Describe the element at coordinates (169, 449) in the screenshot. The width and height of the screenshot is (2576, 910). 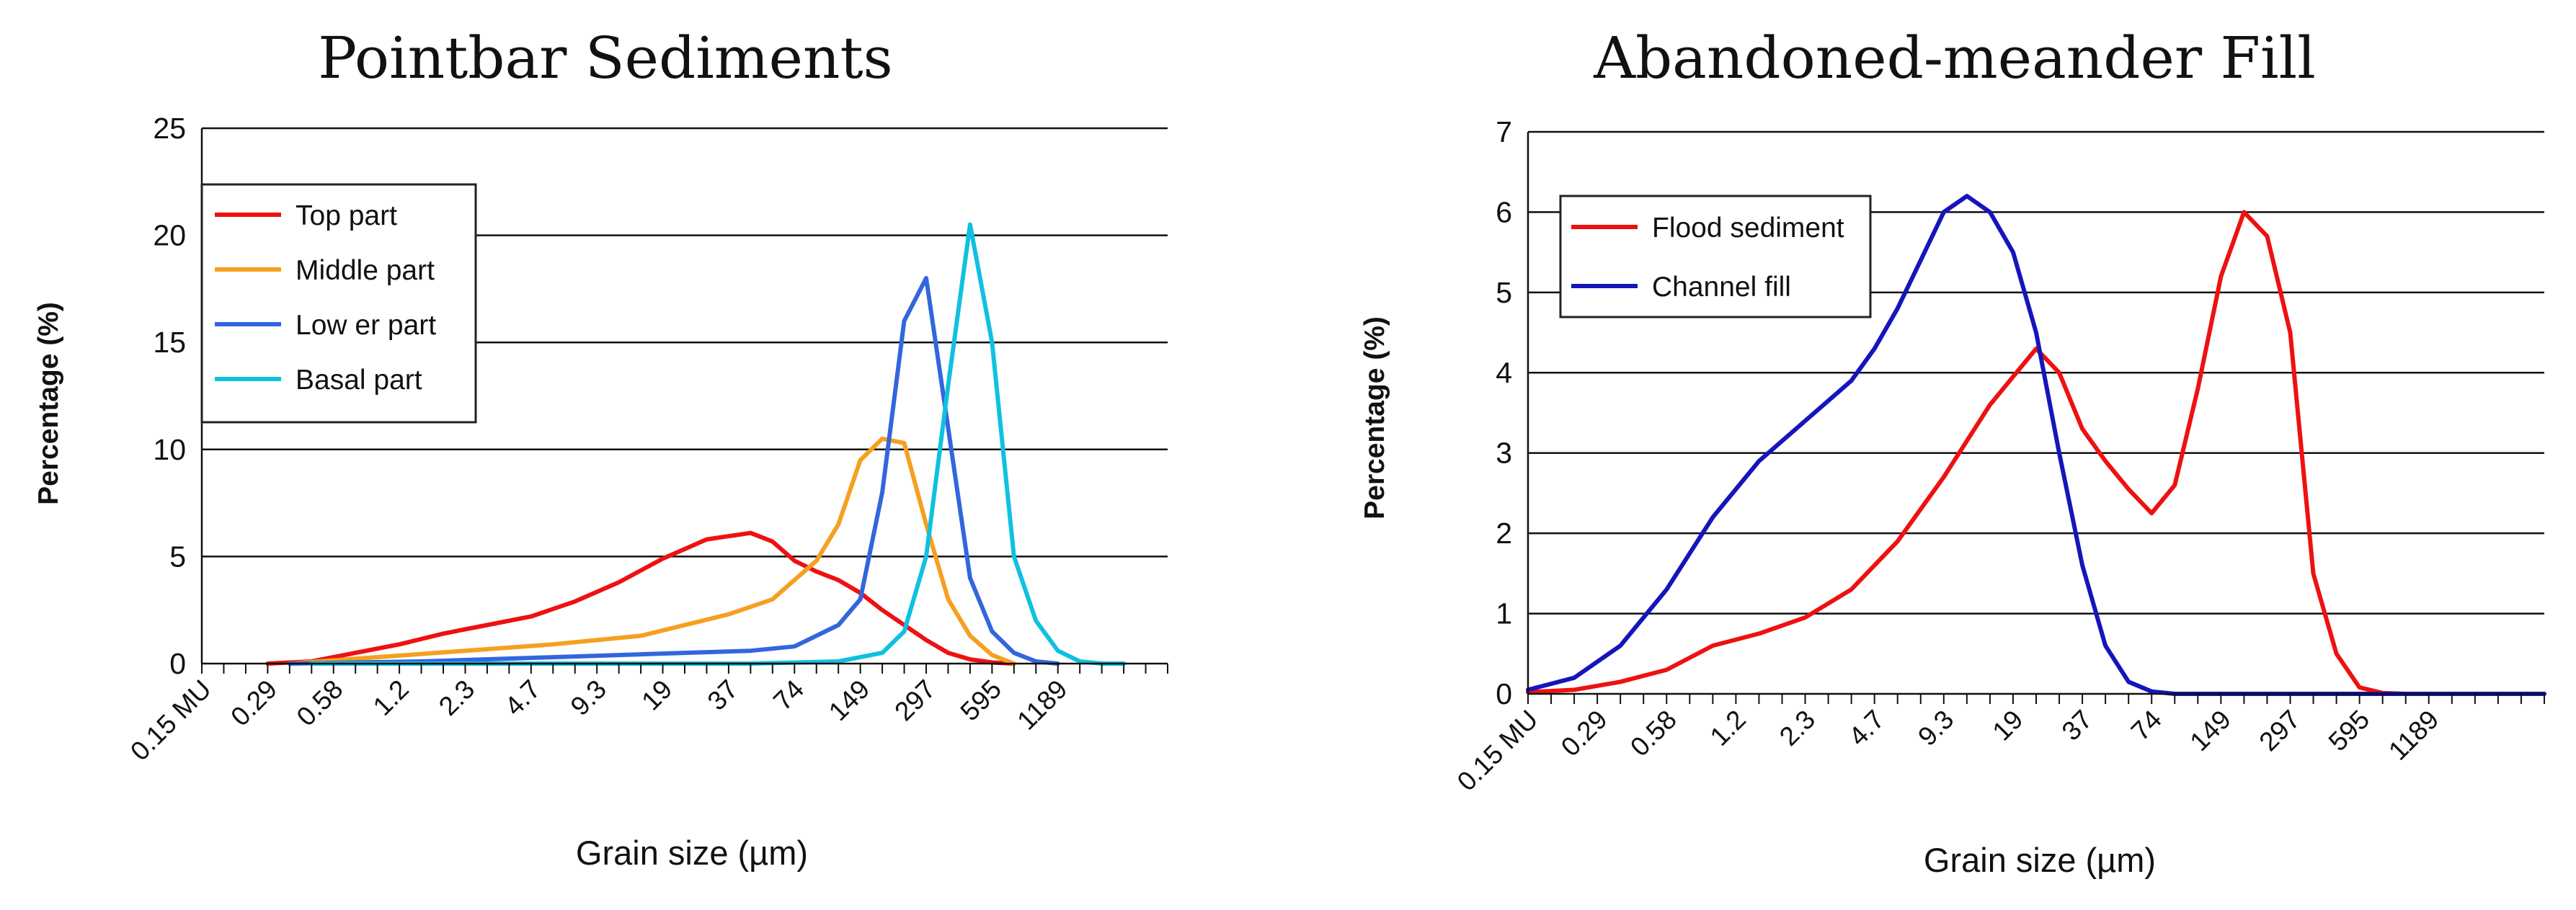
I see `y-tick-label: 10` at that location.